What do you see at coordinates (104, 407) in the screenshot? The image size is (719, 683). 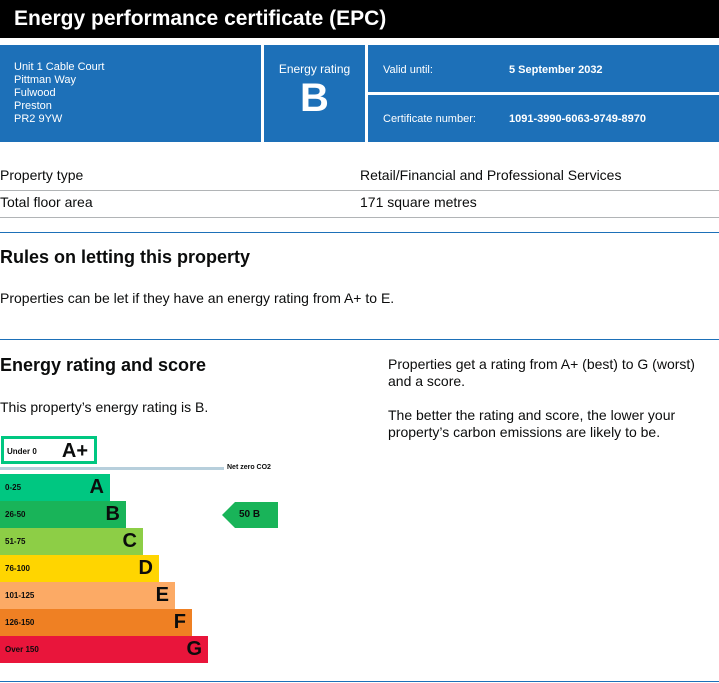 I see `energy-rating-text: This property’s energy rating is B.` at bounding box center [104, 407].